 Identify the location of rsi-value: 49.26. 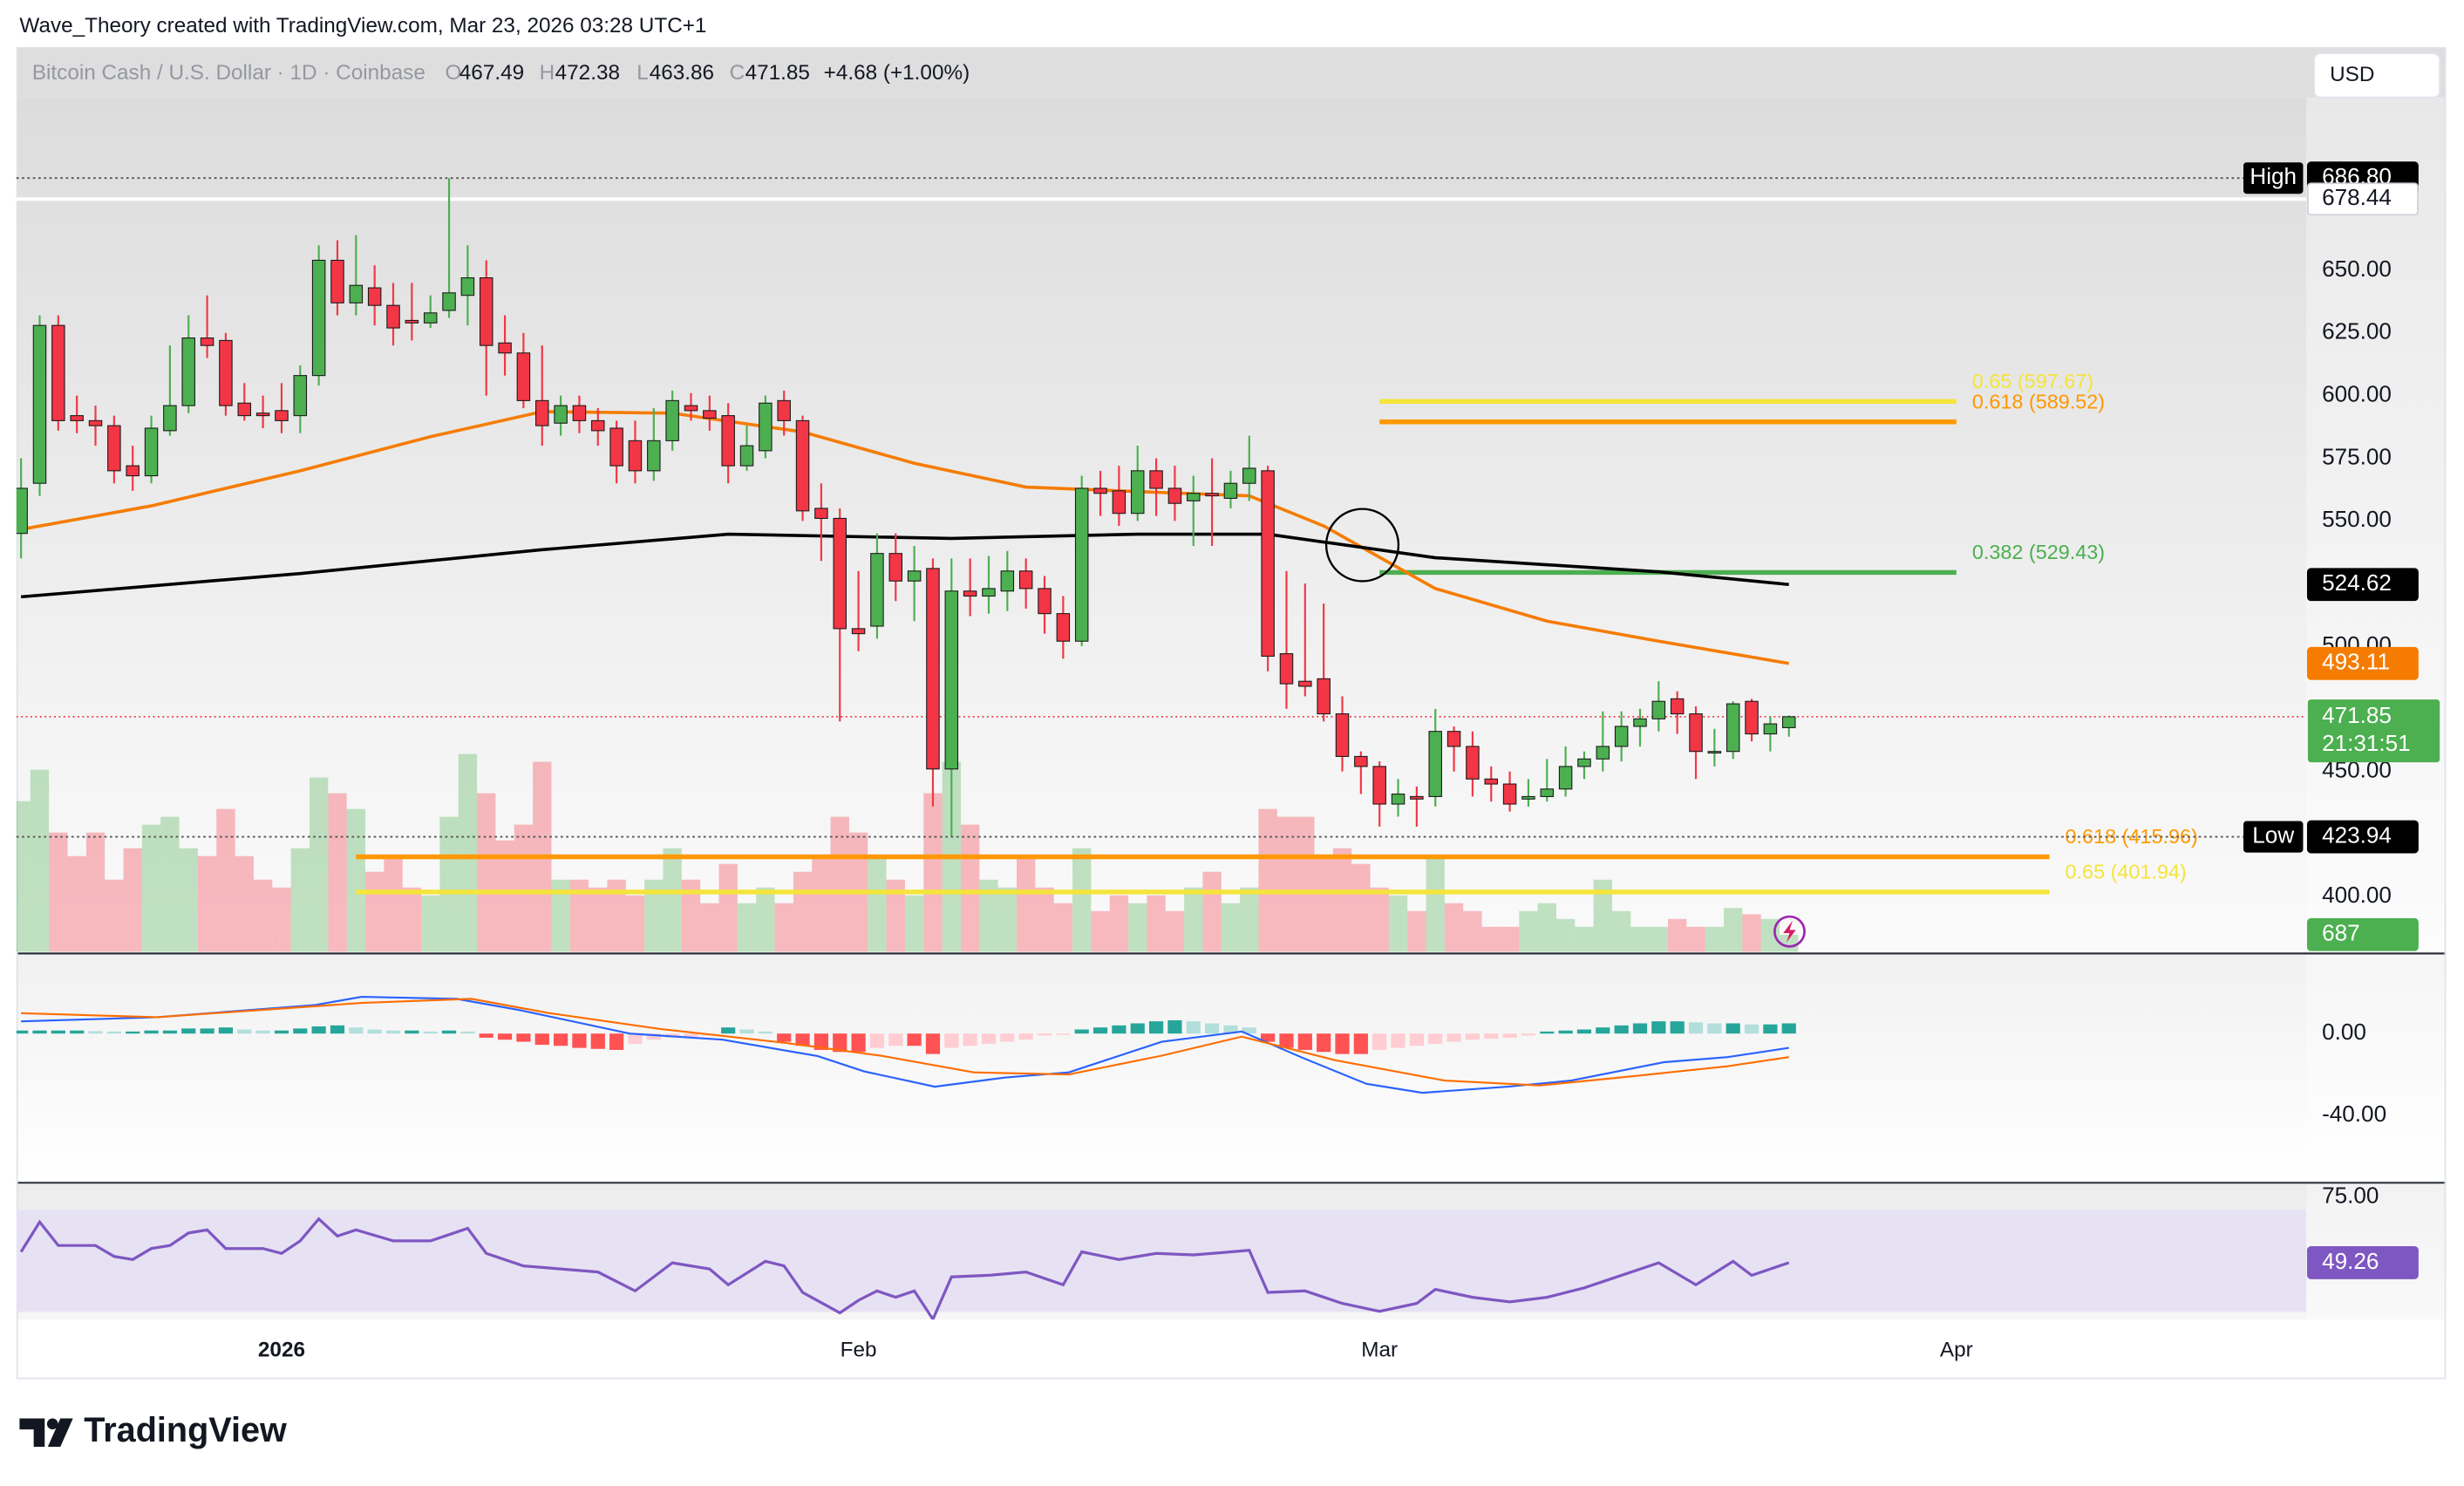
(2350, 1261).